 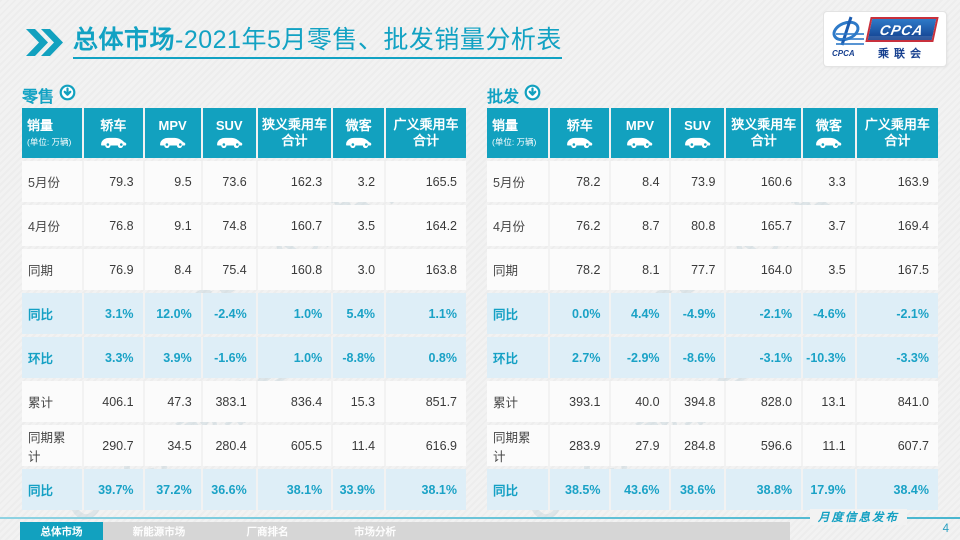 I want to click on table-cell: 76.2, so click(x=581, y=225).